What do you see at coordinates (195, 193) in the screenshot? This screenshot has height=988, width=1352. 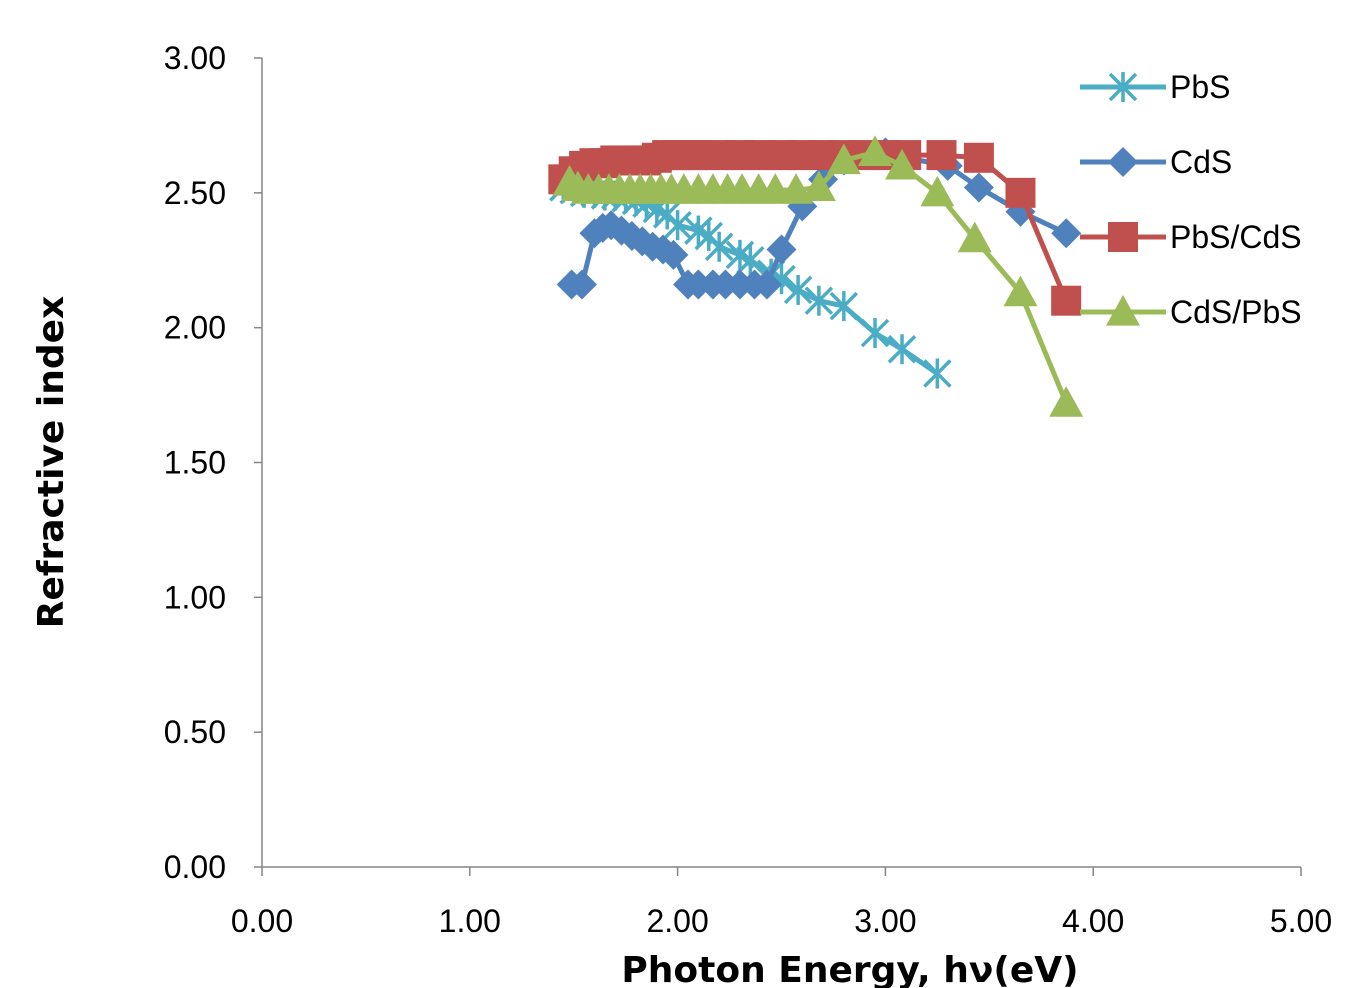 I see `y-tick-label: 2.50` at bounding box center [195, 193].